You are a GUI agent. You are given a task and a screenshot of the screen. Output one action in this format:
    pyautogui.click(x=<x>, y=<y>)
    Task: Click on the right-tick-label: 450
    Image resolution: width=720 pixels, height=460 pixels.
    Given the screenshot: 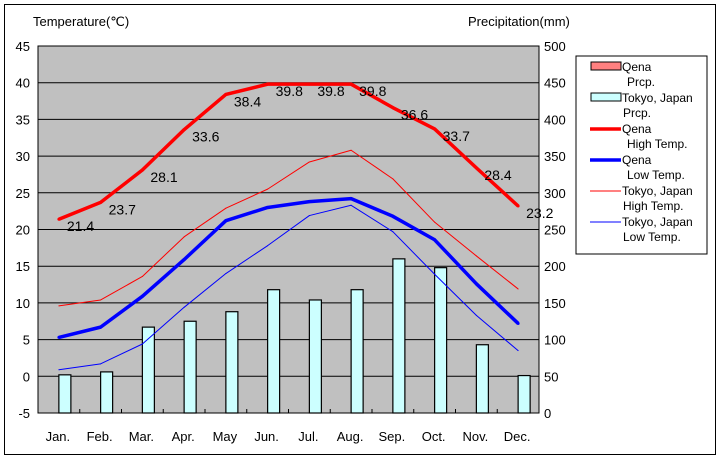 What is the action you would take?
    pyautogui.click(x=555, y=83)
    